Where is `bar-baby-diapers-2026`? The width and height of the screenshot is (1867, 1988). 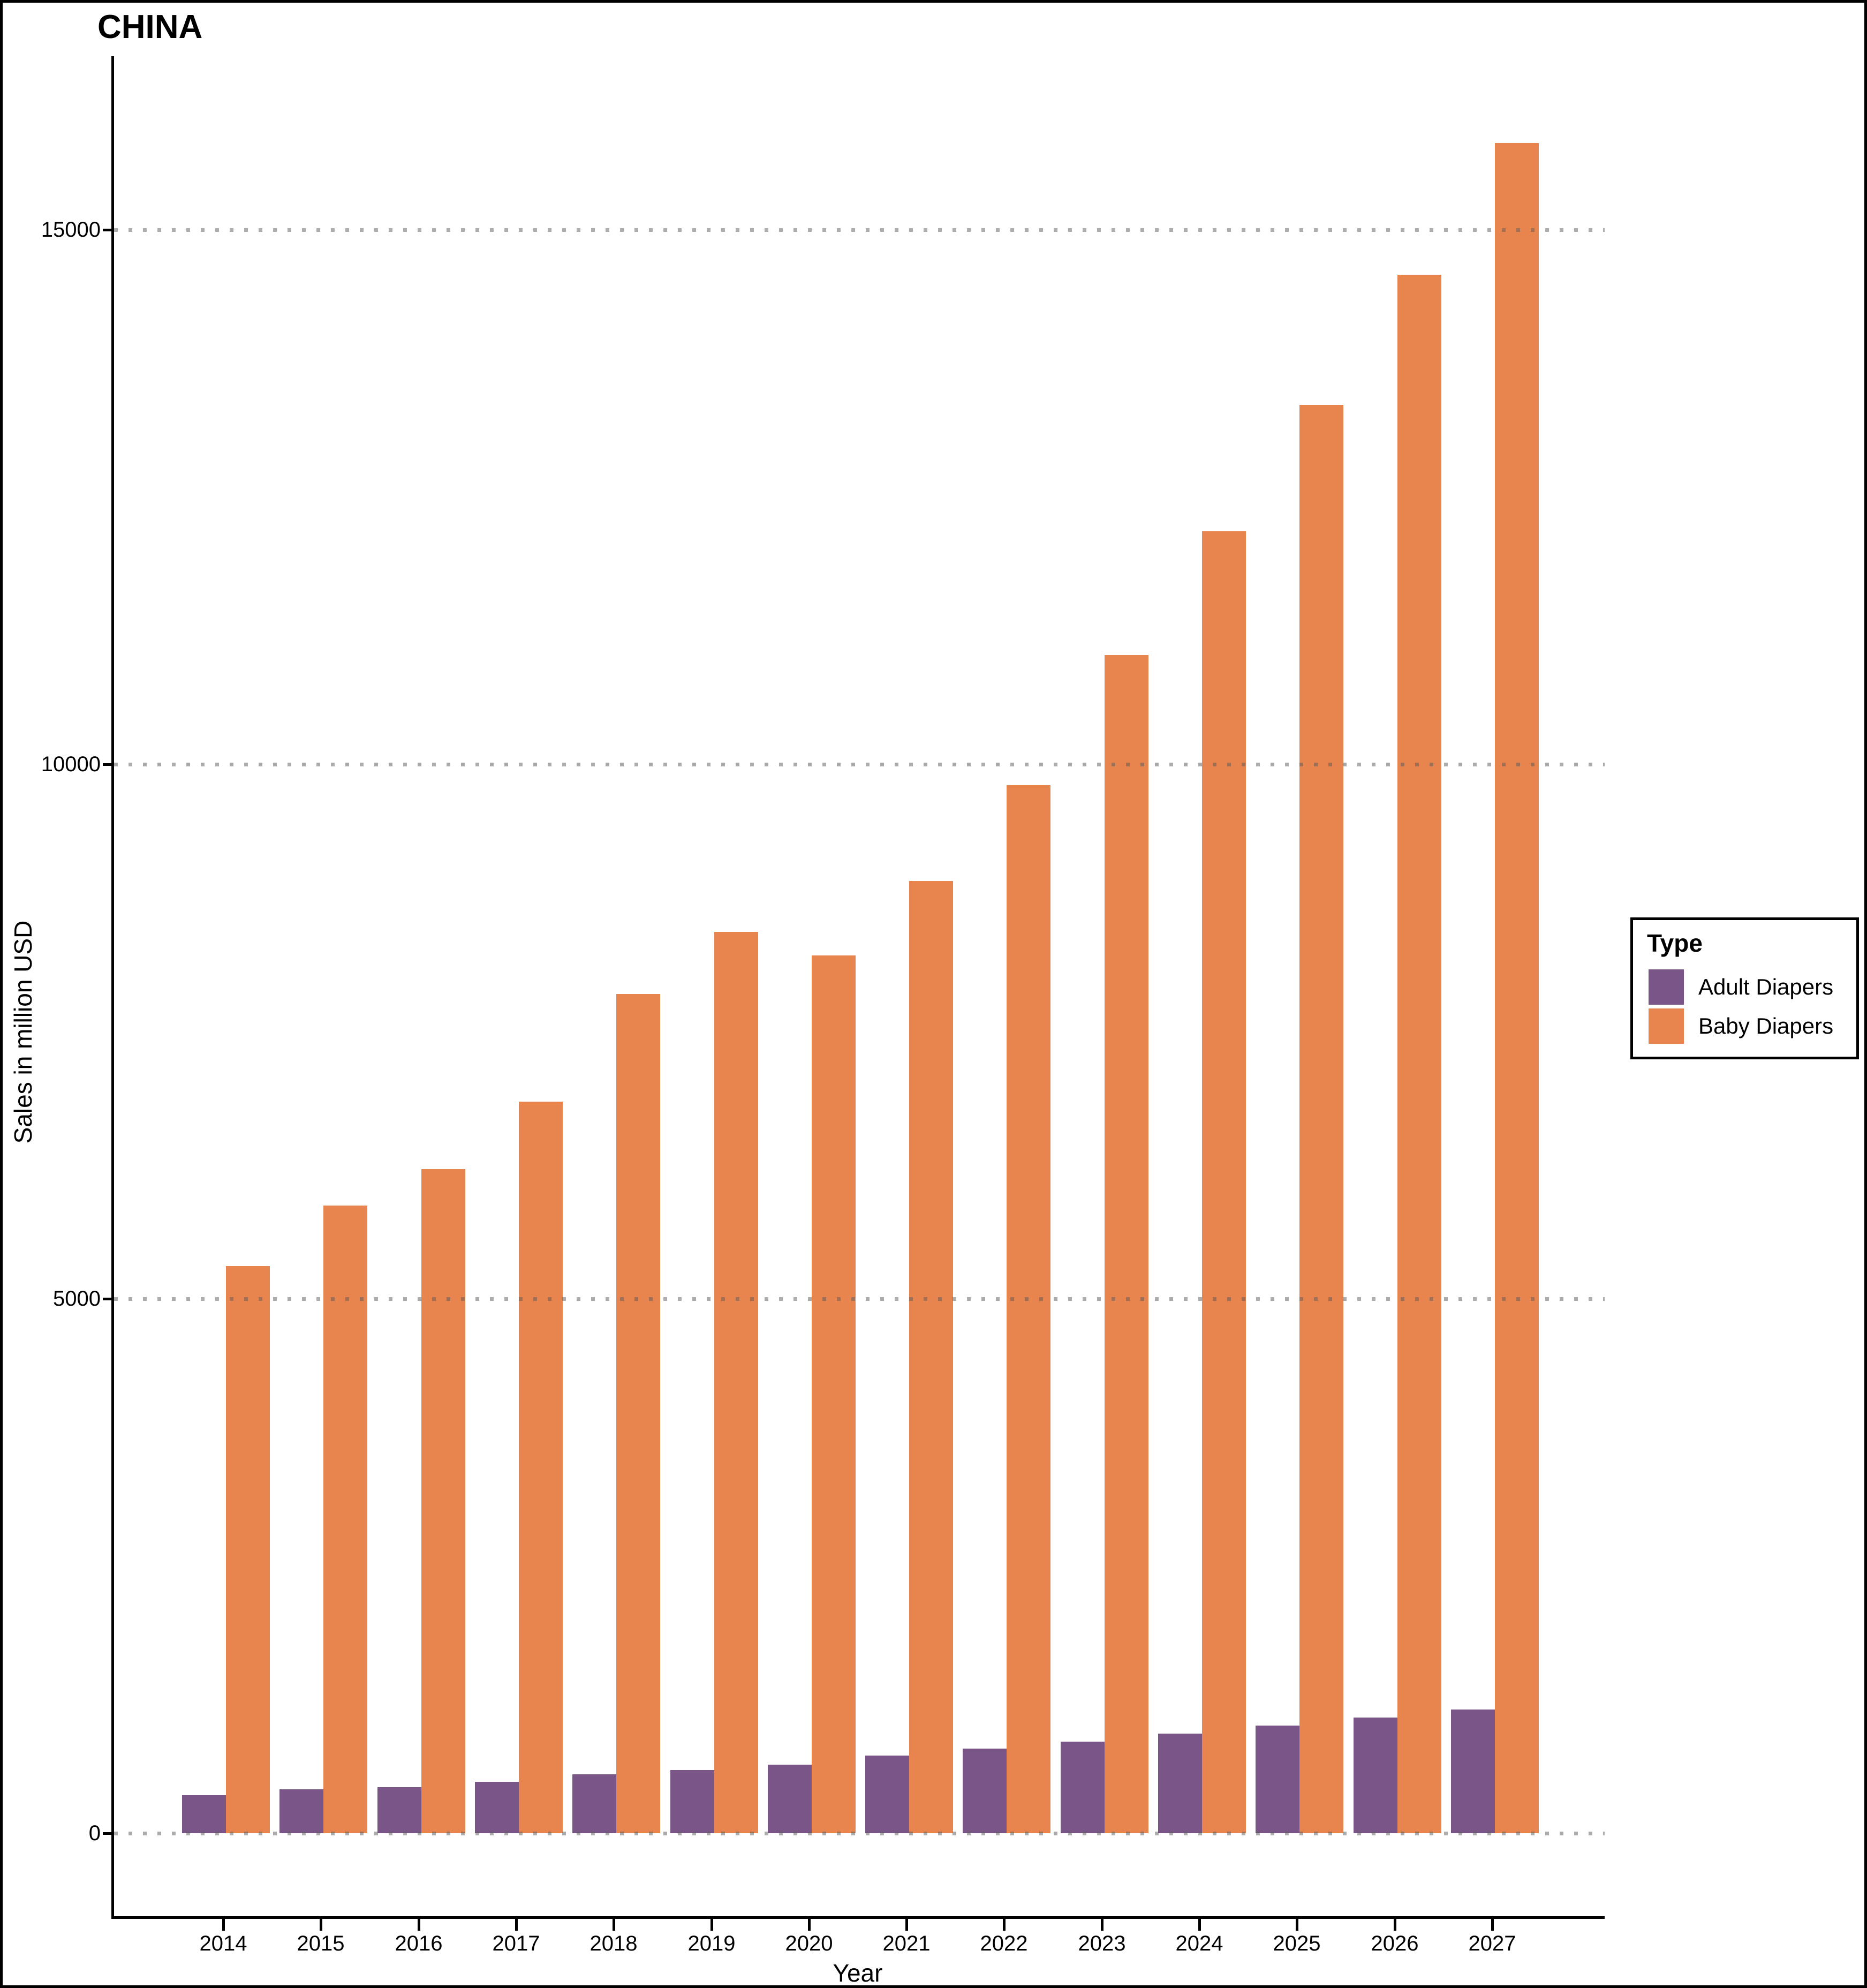
bar-baby-diapers-2026 is located at coordinates (1419, 1054).